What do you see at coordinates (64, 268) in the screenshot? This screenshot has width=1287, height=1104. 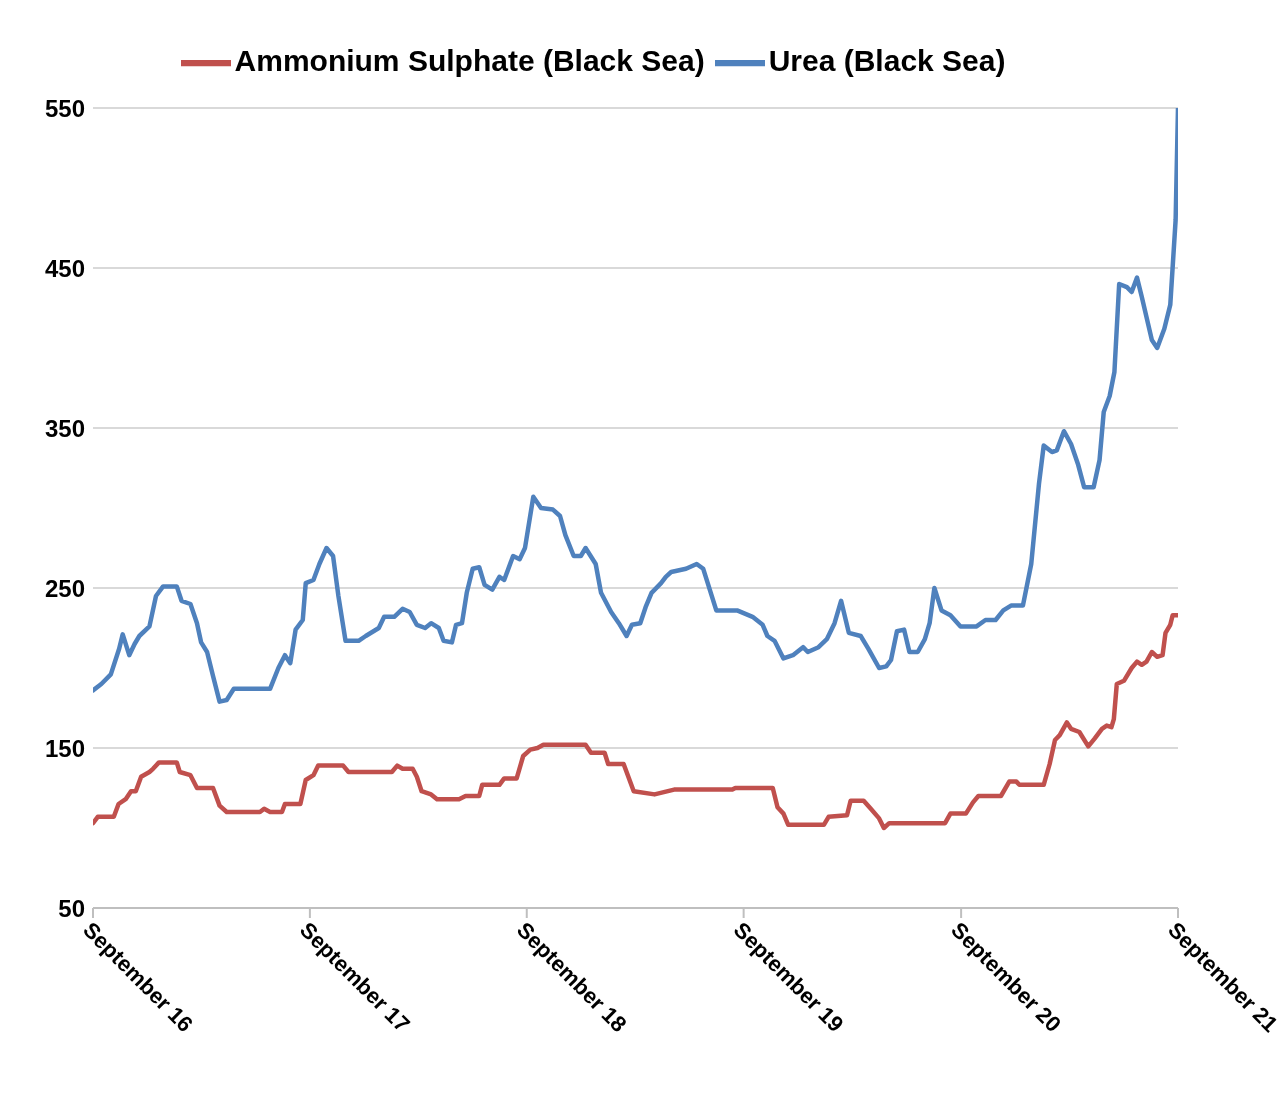 I see `y-tick-label: 450` at bounding box center [64, 268].